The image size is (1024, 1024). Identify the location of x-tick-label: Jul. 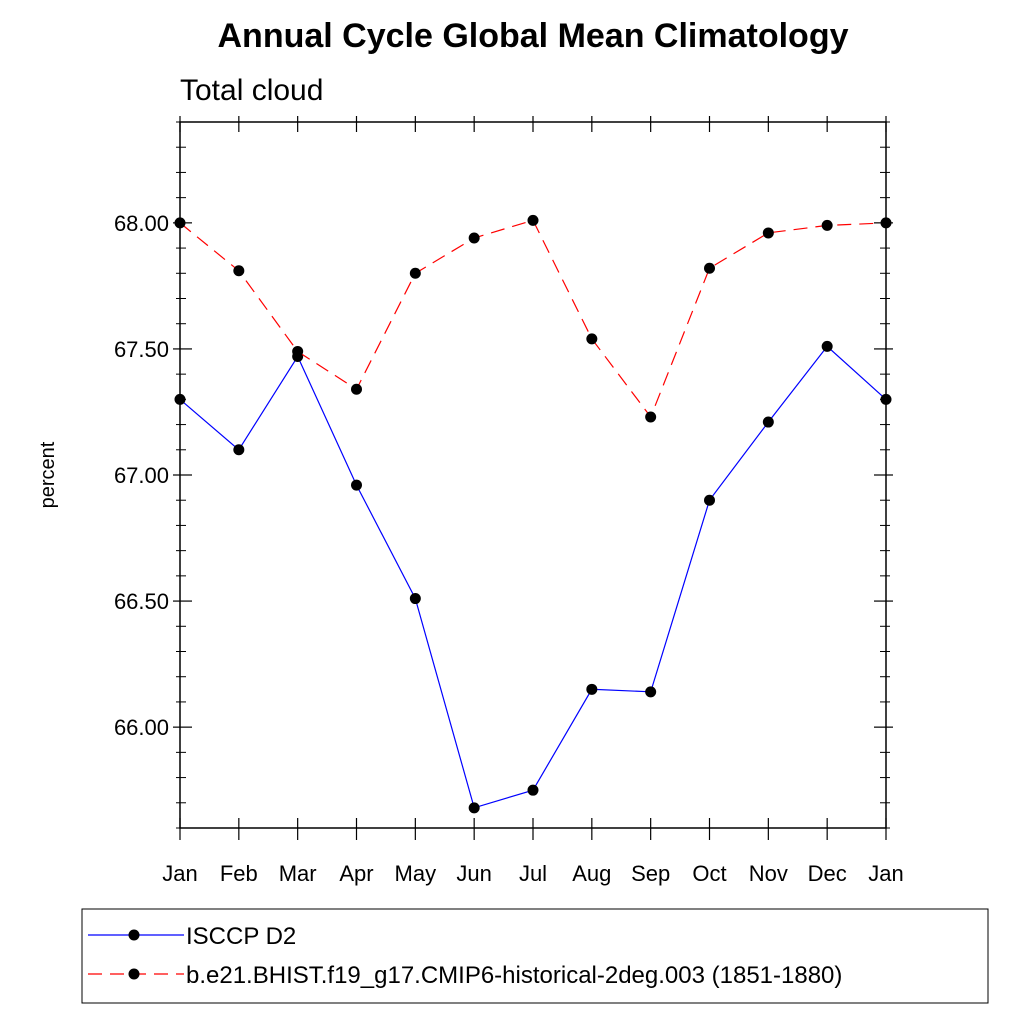
(533, 873).